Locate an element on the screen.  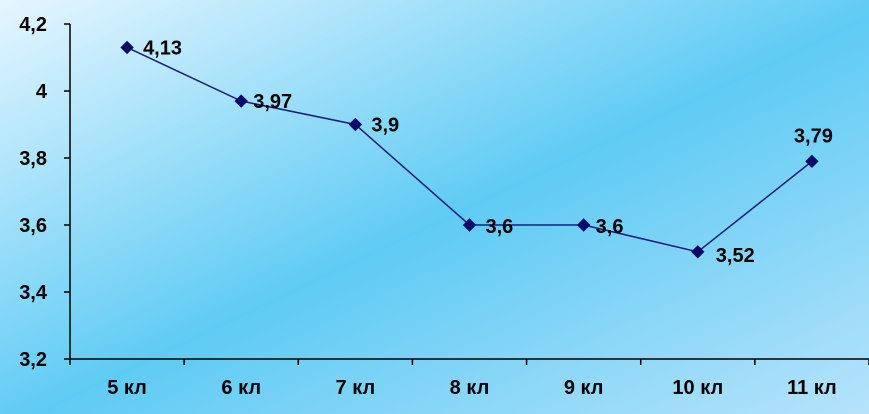
y-tick-label: 4 is located at coordinates (42, 92).